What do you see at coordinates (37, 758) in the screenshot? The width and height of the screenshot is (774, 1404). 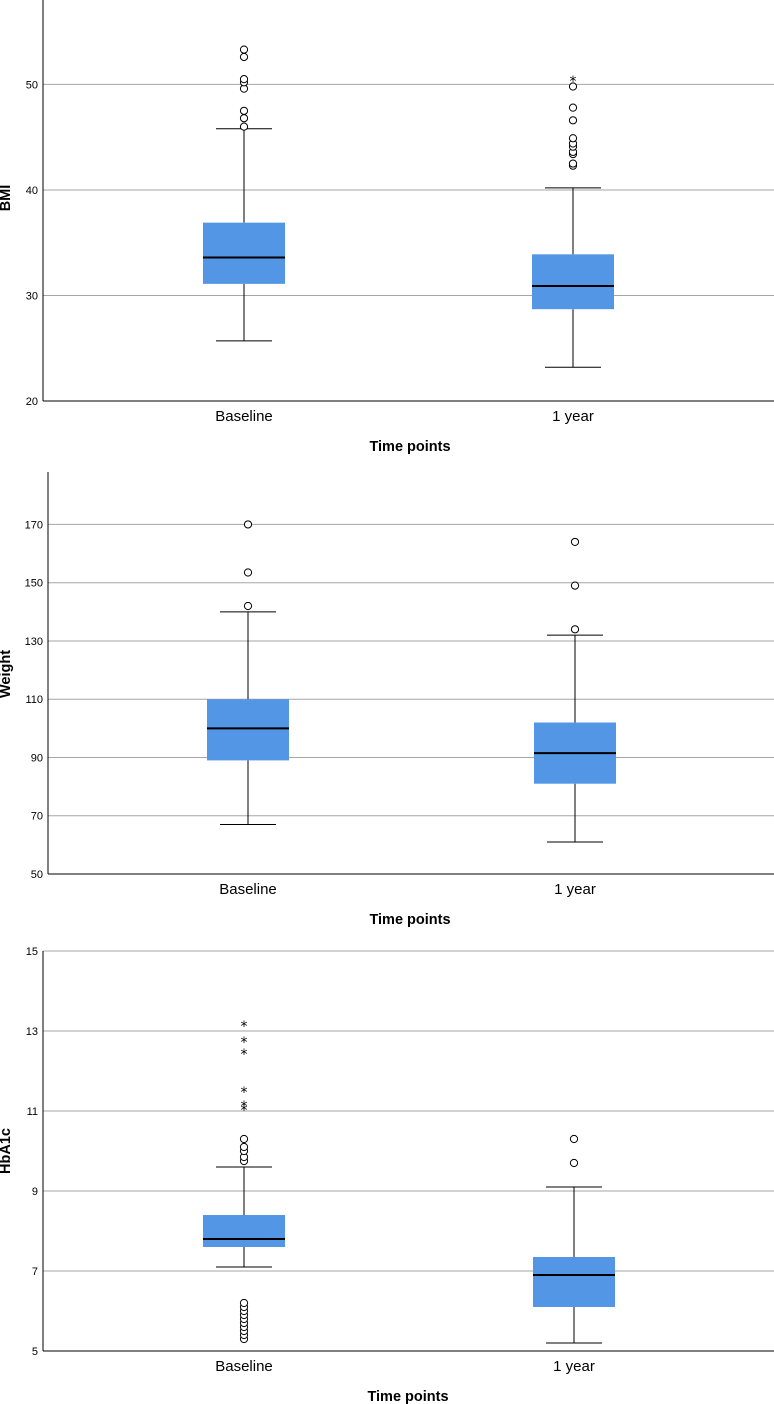 I see `y-tick-label: 90` at bounding box center [37, 758].